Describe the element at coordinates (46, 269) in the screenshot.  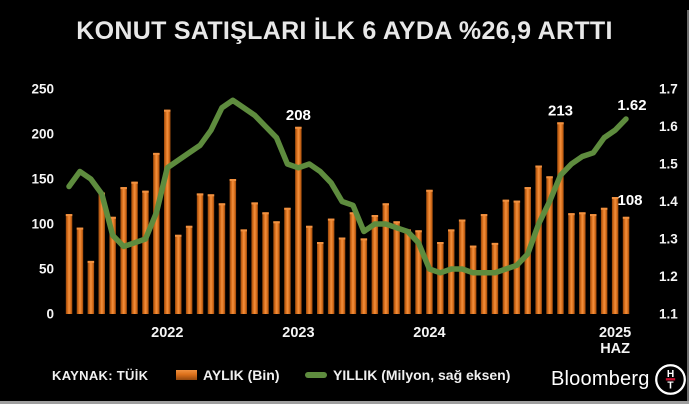
I see `left-axis-label-50: 50` at that location.